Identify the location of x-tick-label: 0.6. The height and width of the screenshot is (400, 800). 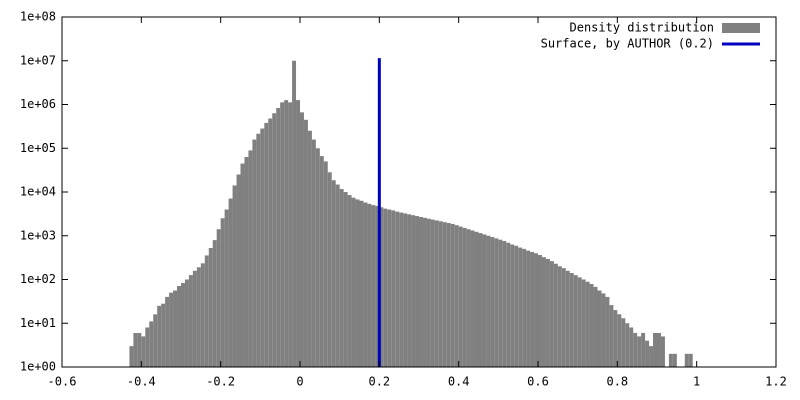
(538, 382).